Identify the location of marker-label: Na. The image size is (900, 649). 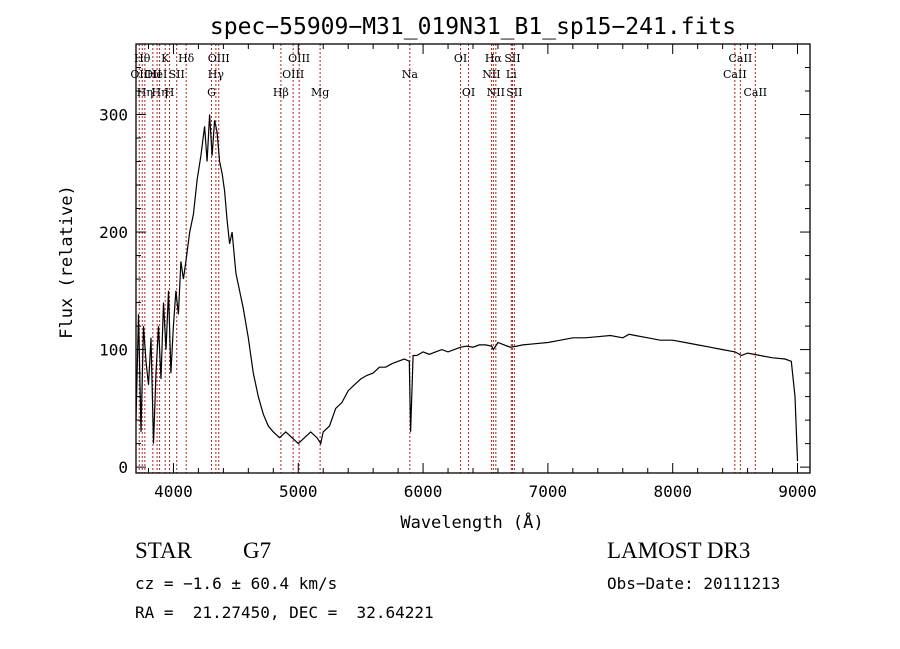
(410, 74).